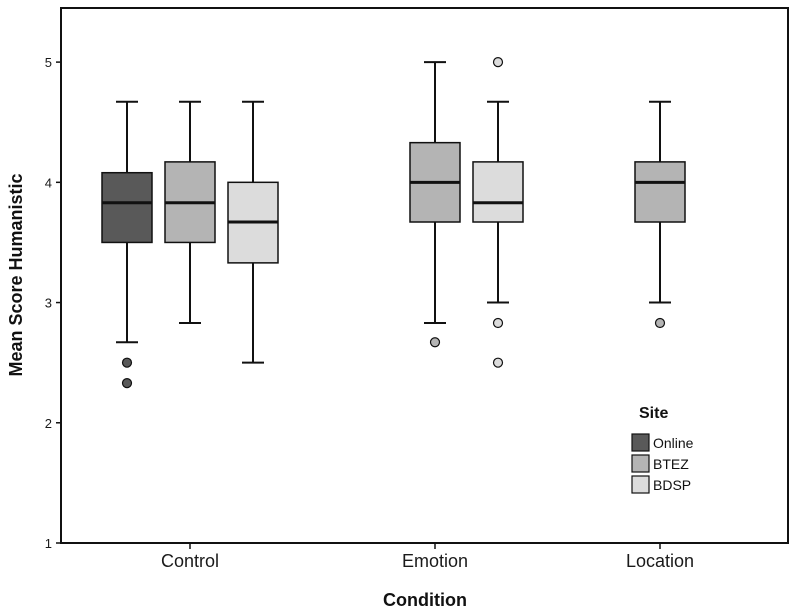 Image resolution: width=791 pixels, height=611 pixels. What do you see at coordinates (190, 561) in the screenshot?
I see `x-category-label-control: Control` at bounding box center [190, 561].